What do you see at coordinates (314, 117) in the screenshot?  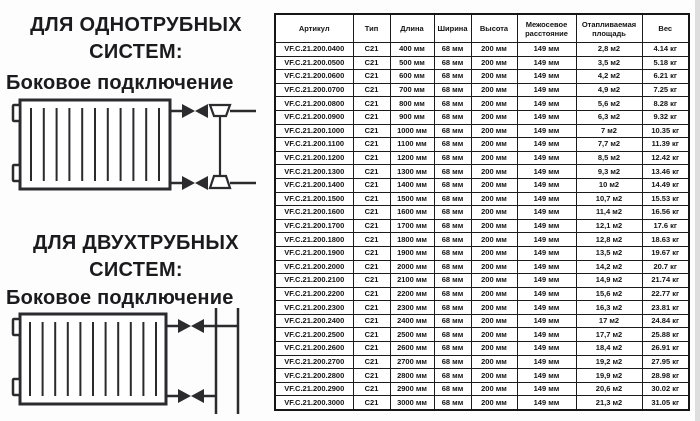 I see `cell: VF.C.21.200.0900` at bounding box center [314, 117].